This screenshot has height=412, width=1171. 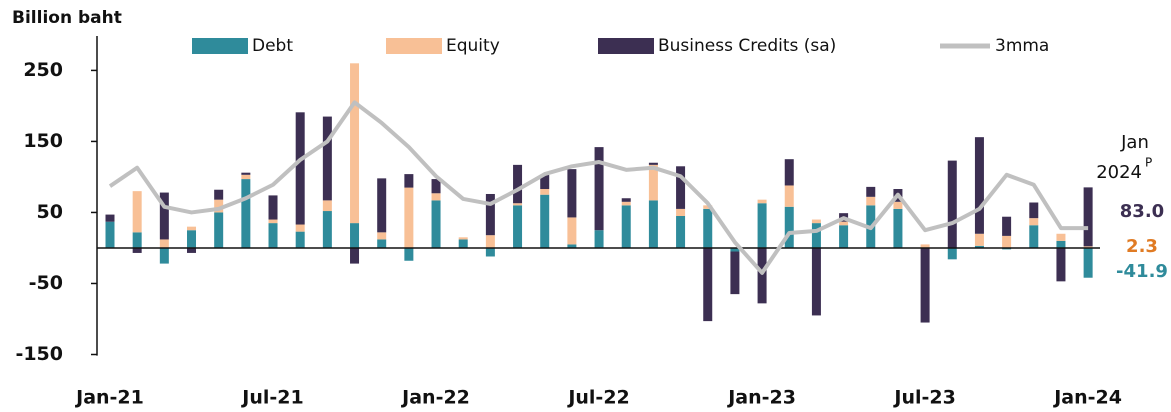 I want to click on legend-label: Debt, so click(x=272, y=46).